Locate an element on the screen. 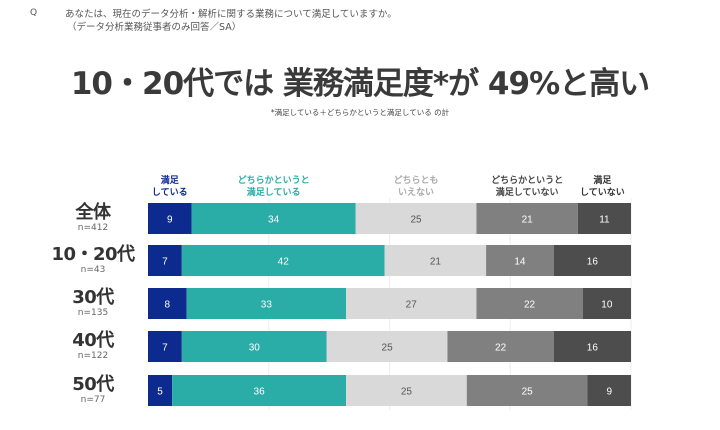 The width and height of the screenshot is (720, 430). data-label: 5 is located at coordinates (160, 392).